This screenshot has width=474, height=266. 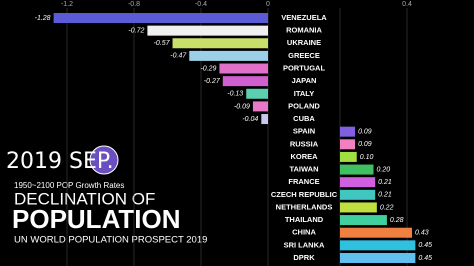 What do you see at coordinates (303, 169) in the screenshot?
I see `category-label: TAIWAN` at bounding box center [303, 169].